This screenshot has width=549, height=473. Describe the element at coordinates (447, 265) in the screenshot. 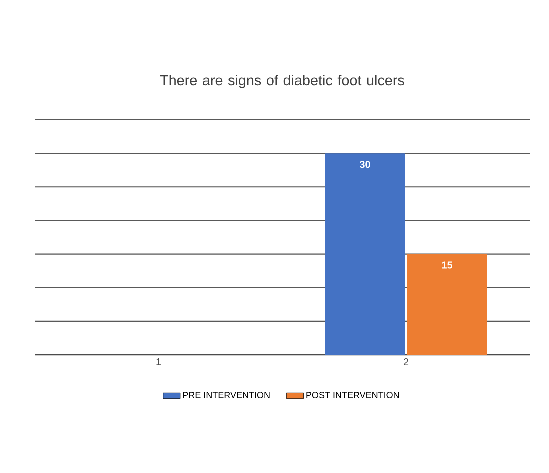

I see `data-label: 15` at that location.